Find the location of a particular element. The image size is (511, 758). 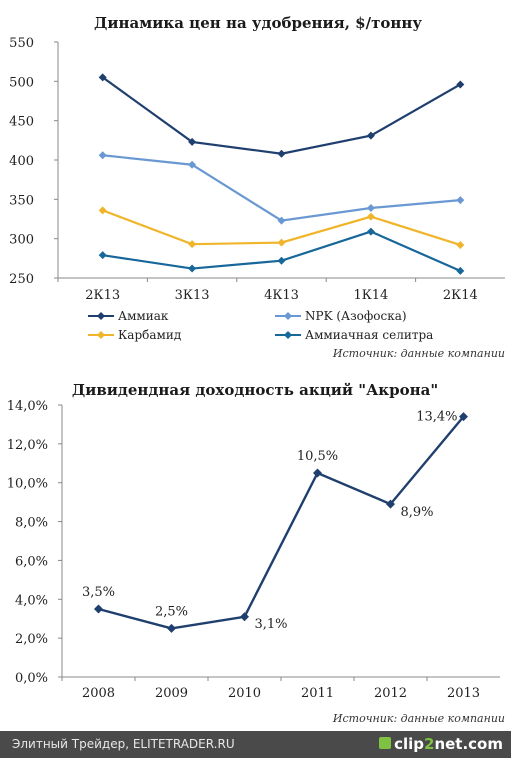

chart1-y-tick-label: 550 is located at coordinates (21, 43).